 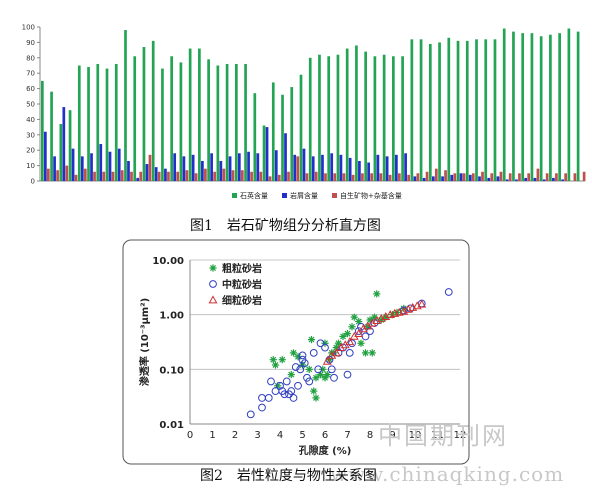 I want to click on y-axis-label: 渗透率 (10⁻³μm²), so click(x=144, y=342).